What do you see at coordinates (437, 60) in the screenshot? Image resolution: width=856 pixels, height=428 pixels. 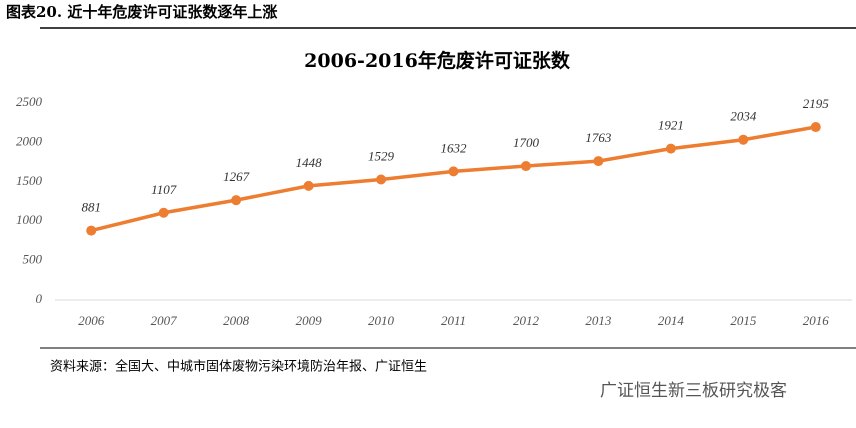 I see `chart-title: 2006-2016年危废许可证张数` at bounding box center [437, 60].